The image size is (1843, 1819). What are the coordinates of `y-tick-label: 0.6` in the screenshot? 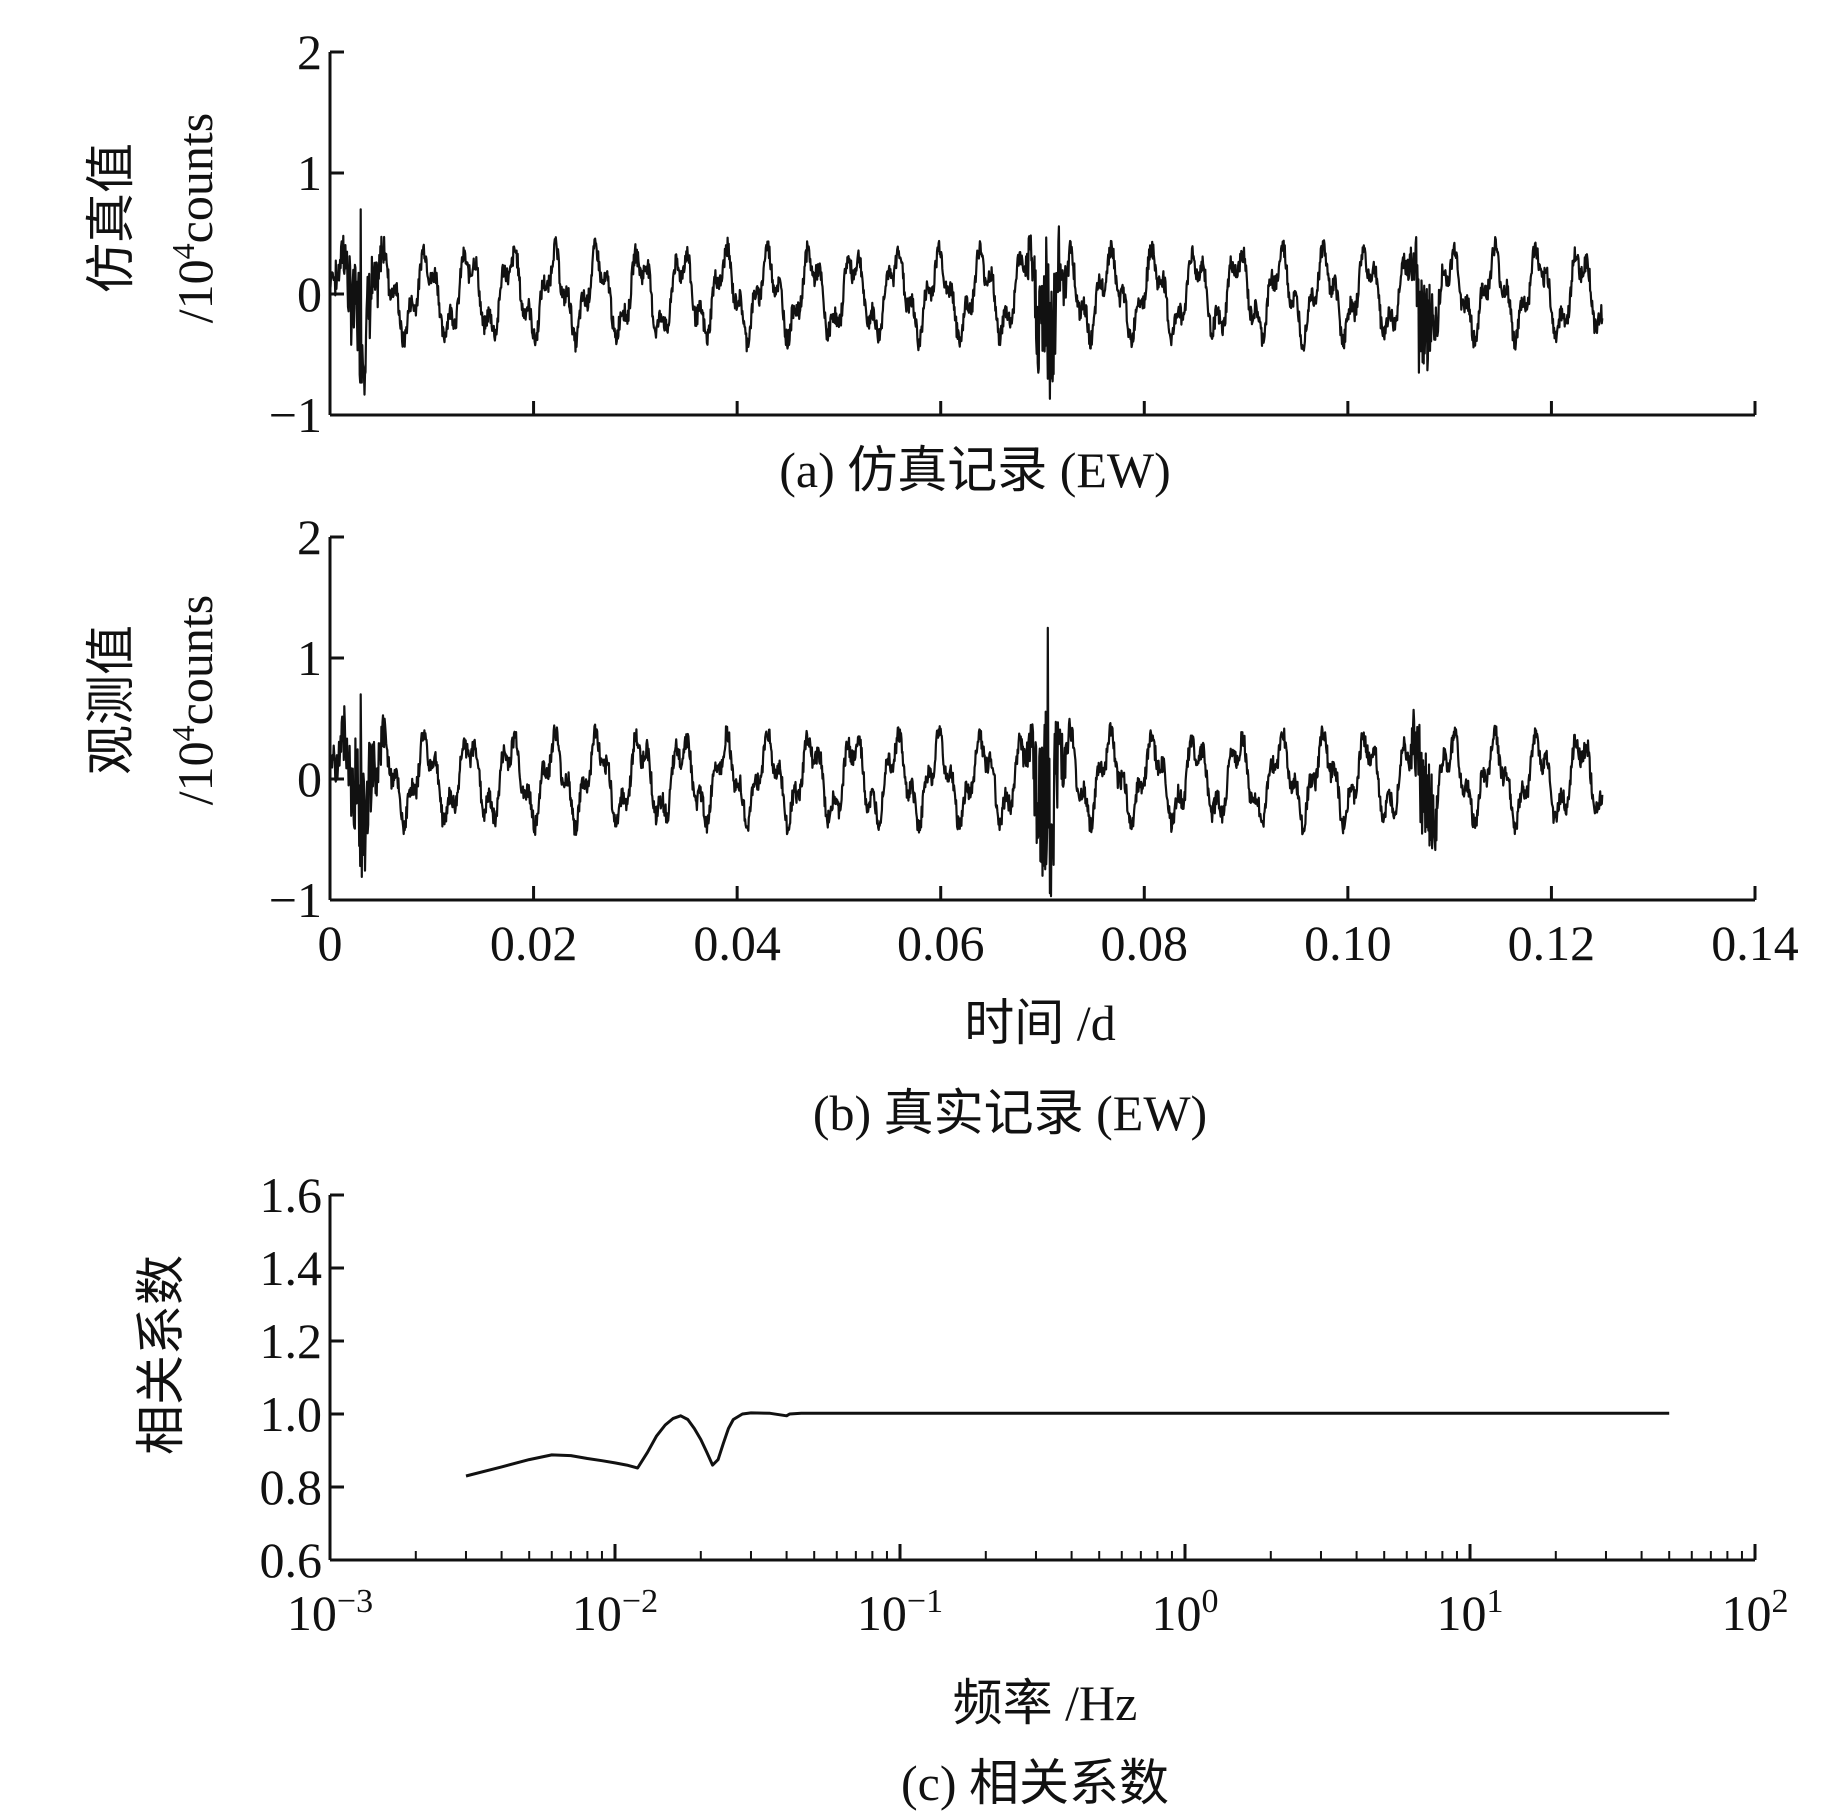 It's located at (291, 1560).